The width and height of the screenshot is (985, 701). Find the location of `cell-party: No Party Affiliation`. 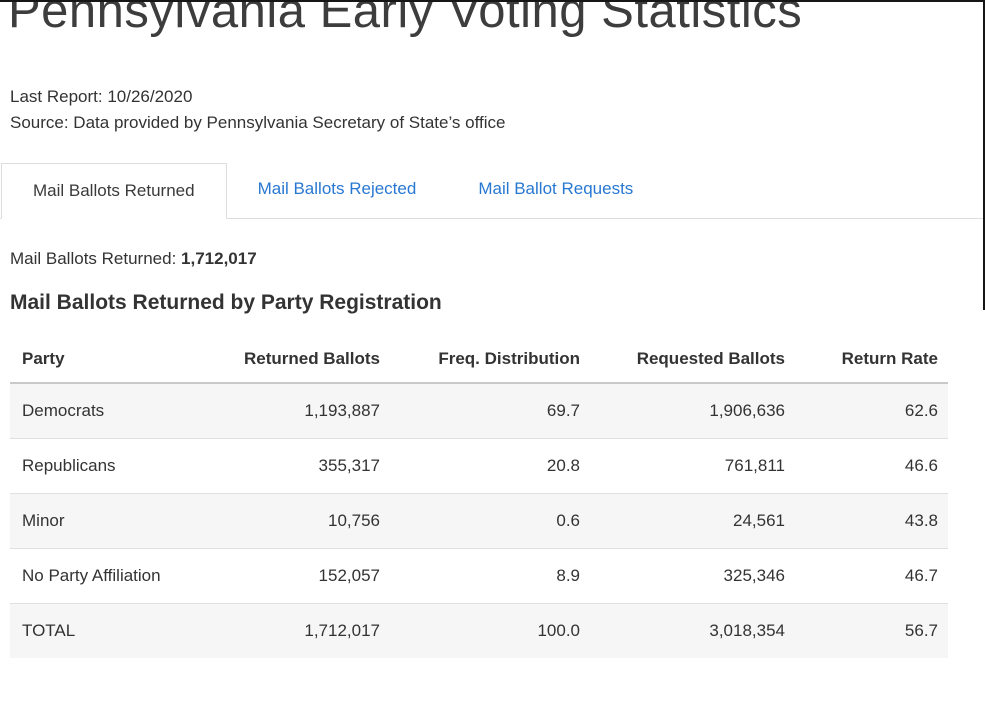

cell-party: No Party Affiliation is located at coordinates (91, 575).